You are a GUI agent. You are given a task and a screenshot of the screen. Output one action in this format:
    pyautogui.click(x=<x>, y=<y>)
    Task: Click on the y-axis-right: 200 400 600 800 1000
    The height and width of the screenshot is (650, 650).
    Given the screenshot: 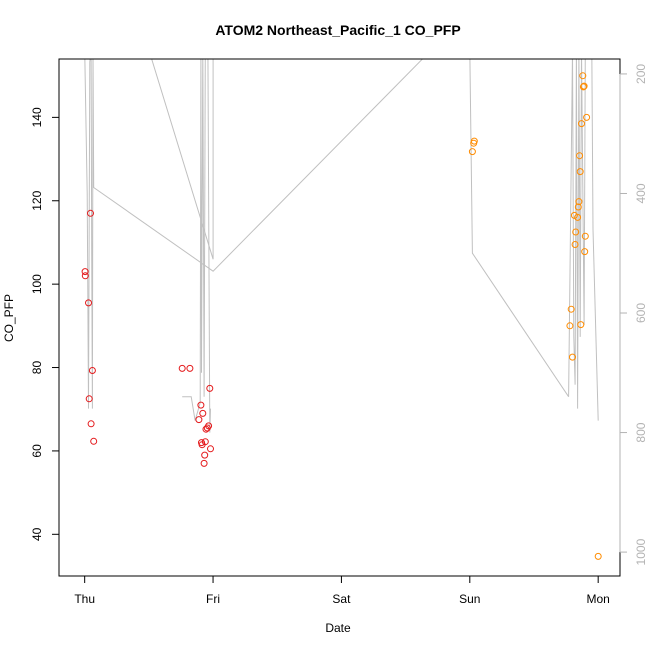 What is the action you would take?
    pyautogui.click(x=633, y=314)
    